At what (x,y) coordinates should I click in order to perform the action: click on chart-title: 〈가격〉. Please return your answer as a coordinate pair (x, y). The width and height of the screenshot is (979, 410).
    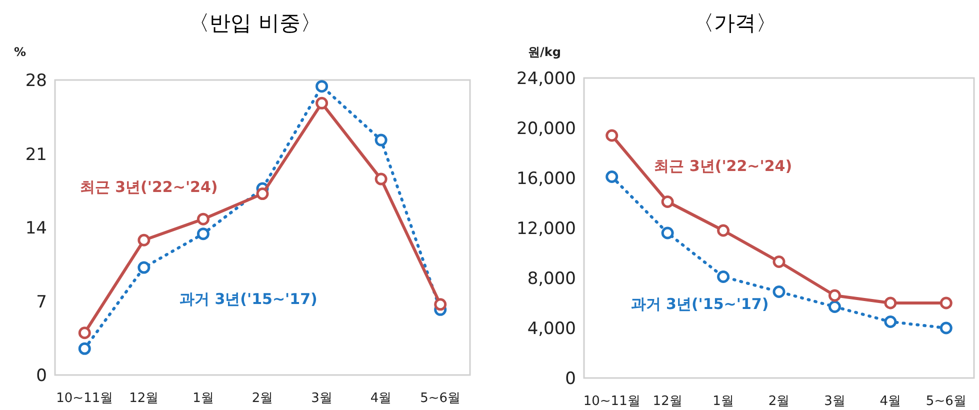
    Looking at the image, I should click on (735, 23).